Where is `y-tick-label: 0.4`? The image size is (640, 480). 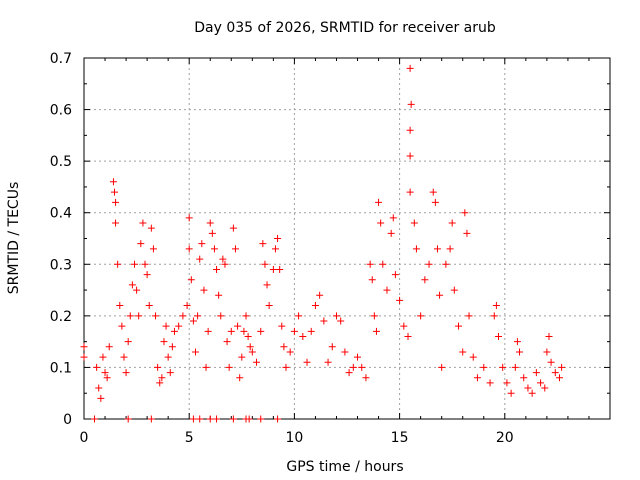
y-tick-label: 0.4 is located at coordinates (61, 214).